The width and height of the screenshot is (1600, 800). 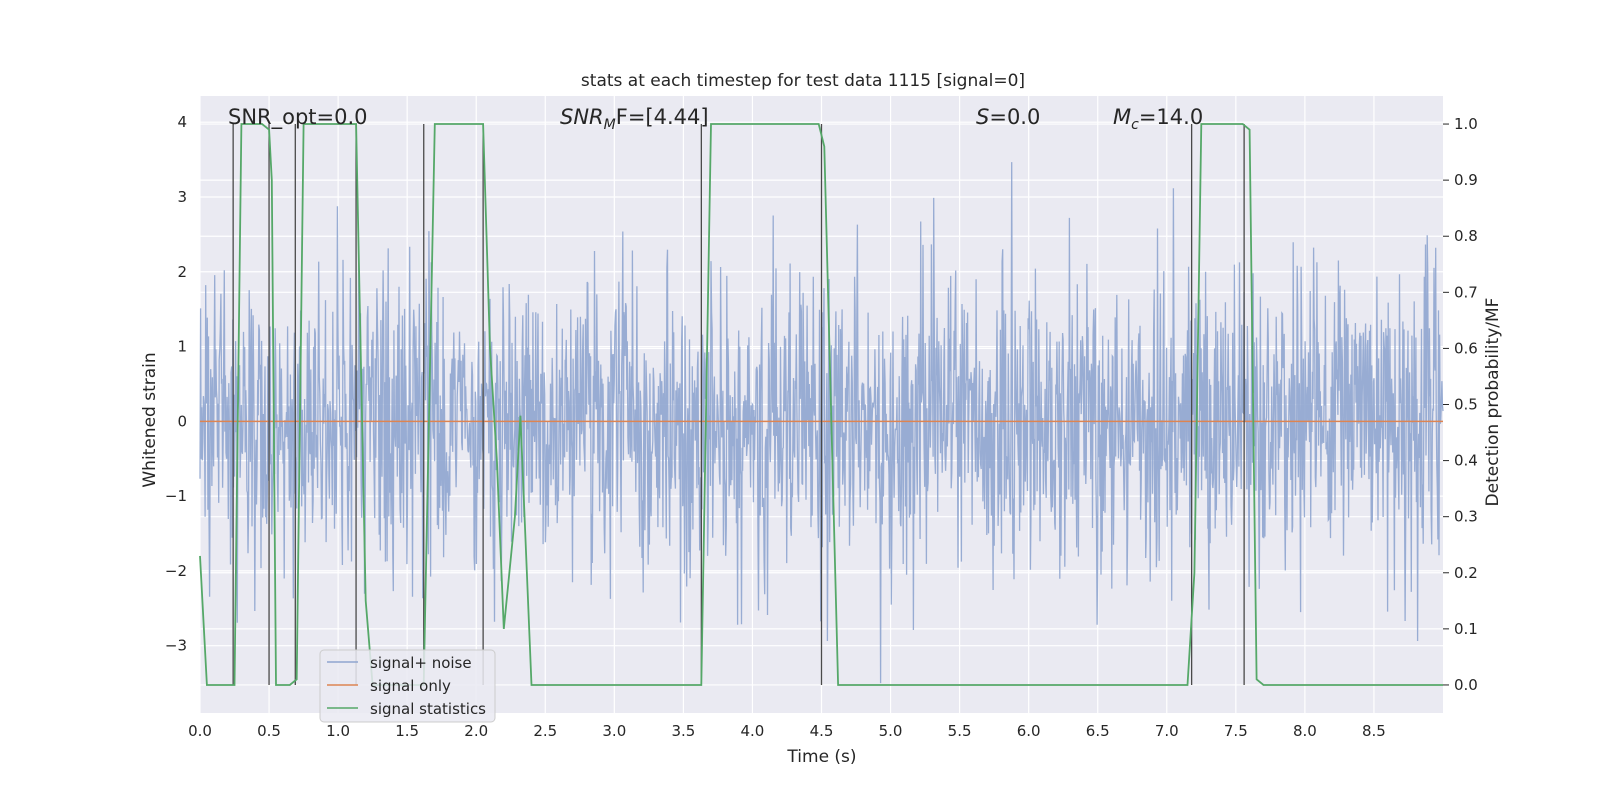 What do you see at coordinates (1029, 731) in the screenshot?
I see `x-tick-12: 6.0` at bounding box center [1029, 731].